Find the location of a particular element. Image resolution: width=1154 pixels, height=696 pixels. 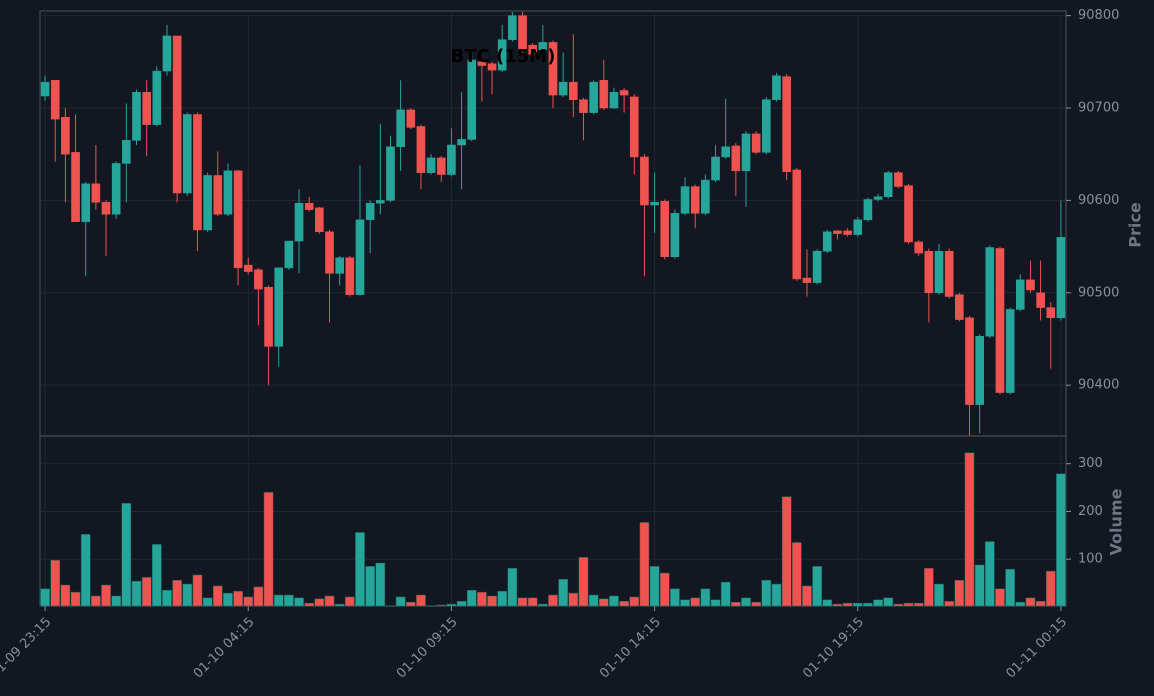

y-axis-label: Volume is located at coordinates (1116, 521).